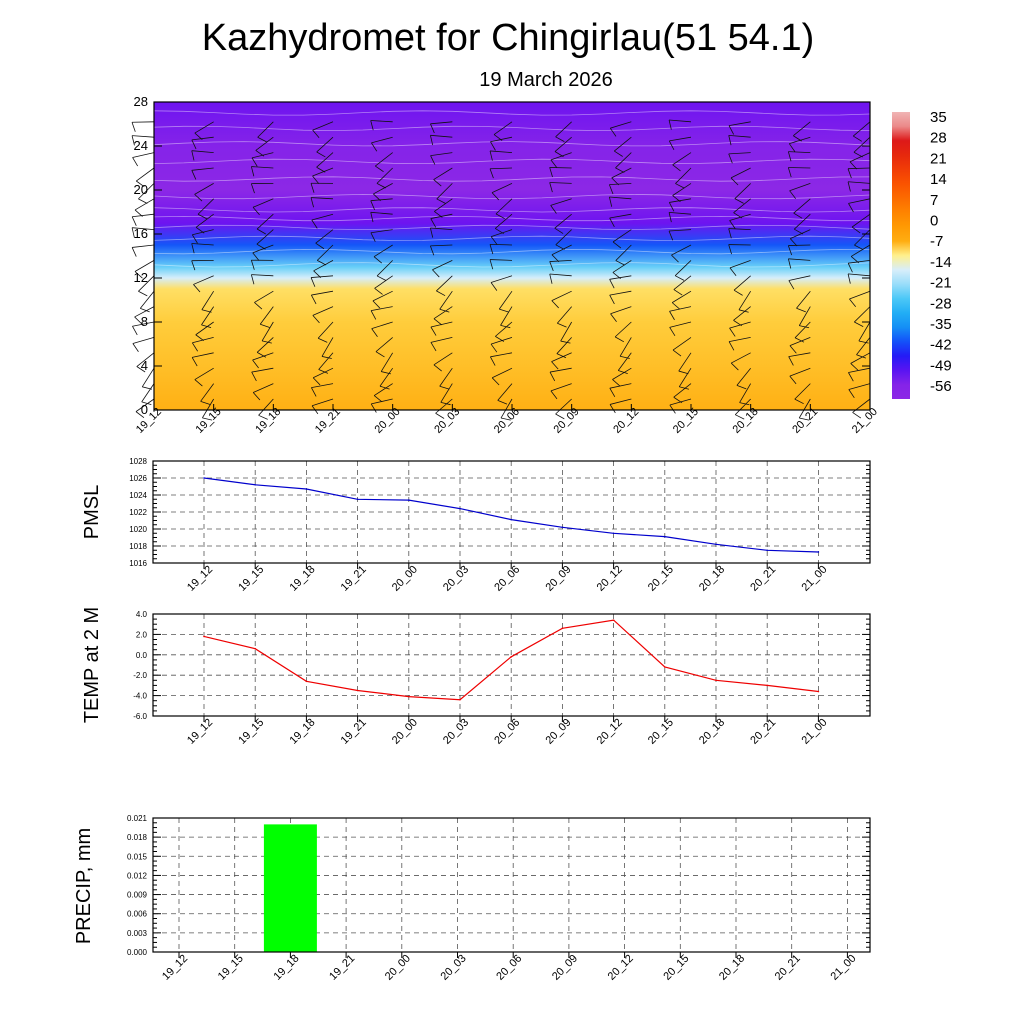 The height and width of the screenshot is (1024, 1024). I want to click on y-tick-label: 0.012, so click(137, 875).